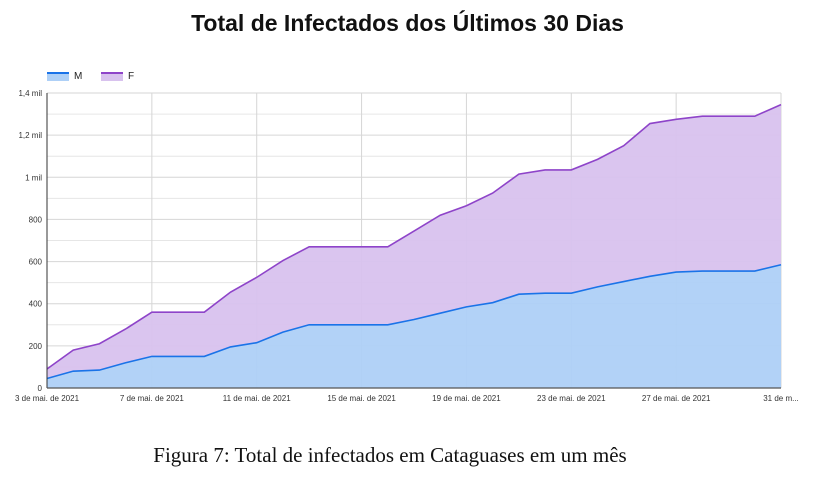 The width and height of the screenshot is (815, 478). What do you see at coordinates (47, 398) in the screenshot?
I see `x-tick-label: 3 de mai. de 2021` at bounding box center [47, 398].